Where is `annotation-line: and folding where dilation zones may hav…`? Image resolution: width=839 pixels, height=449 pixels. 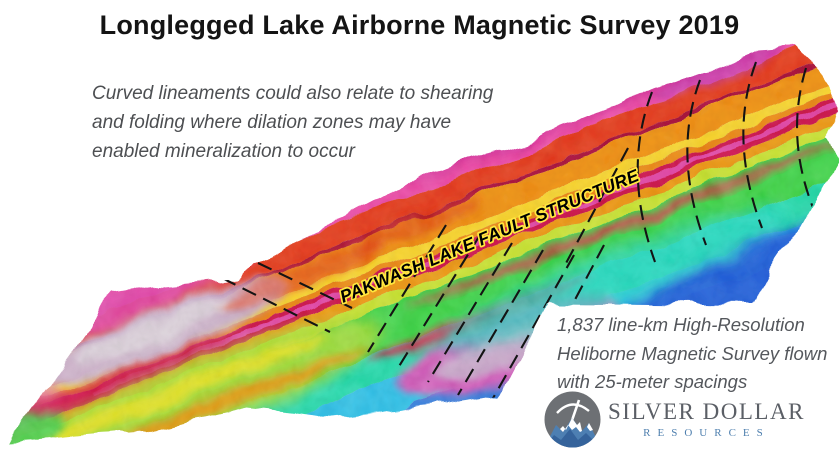 annotation-line: and folding where dilation zones may hav… is located at coordinates (272, 122).